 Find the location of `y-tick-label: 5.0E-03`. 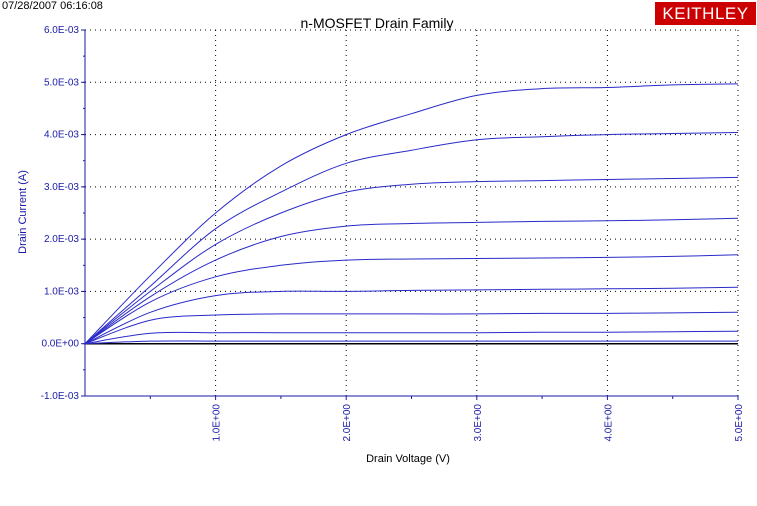

y-tick-label: 5.0E-03 is located at coordinates (61, 82).